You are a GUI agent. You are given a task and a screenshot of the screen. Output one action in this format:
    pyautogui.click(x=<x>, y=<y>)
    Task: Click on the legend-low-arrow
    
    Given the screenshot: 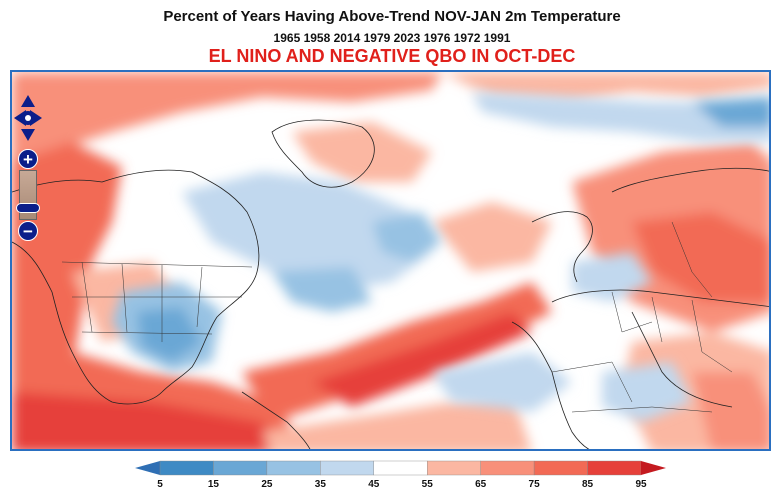 What is the action you would take?
    pyautogui.click(x=147, y=468)
    